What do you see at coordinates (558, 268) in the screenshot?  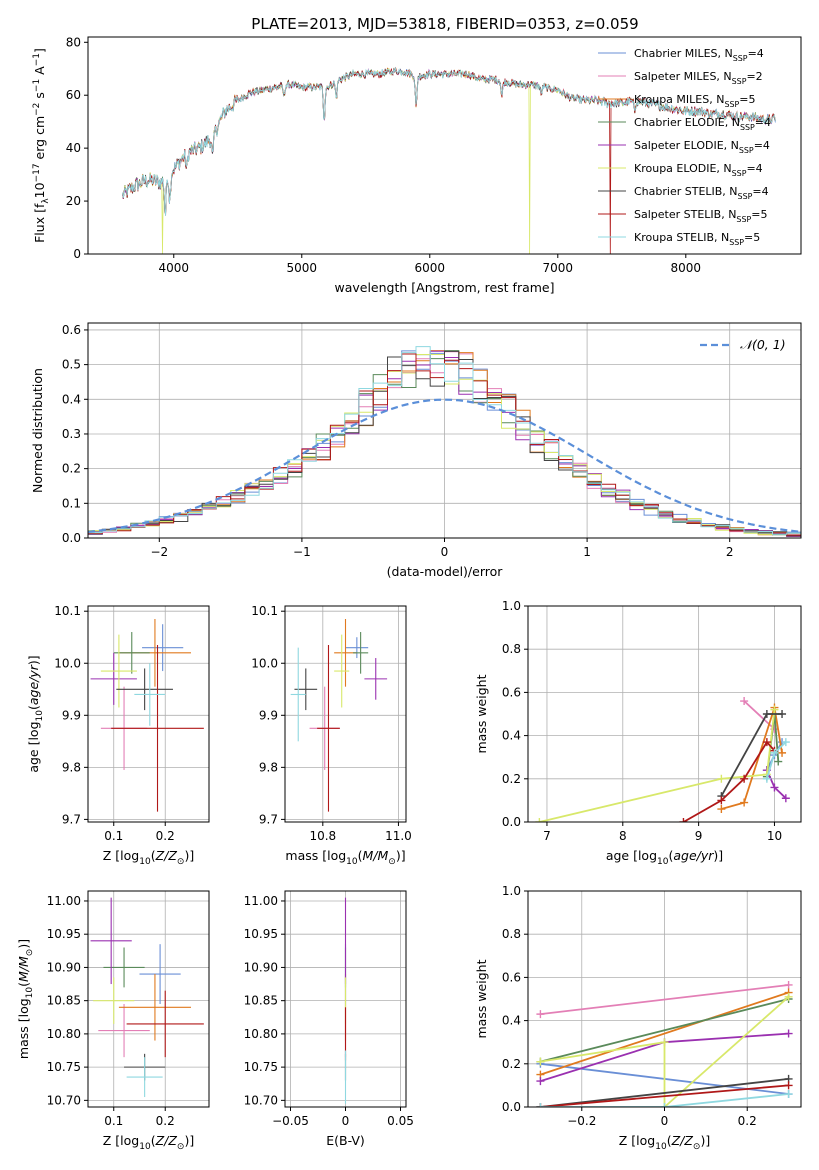 I see `x-tick-label: 7000` at bounding box center [558, 268].